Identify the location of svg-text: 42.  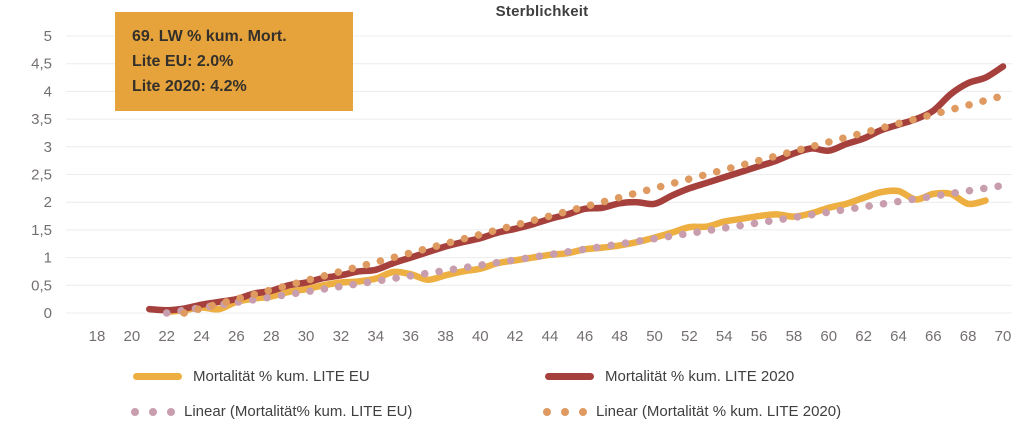
(515, 336).